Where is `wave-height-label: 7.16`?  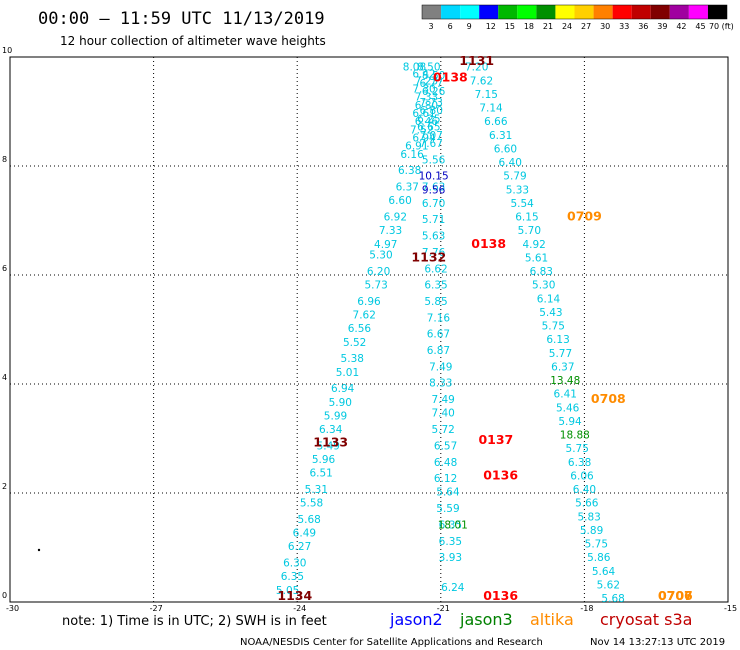
wave-height-label: 7.16 is located at coordinates (439, 318).